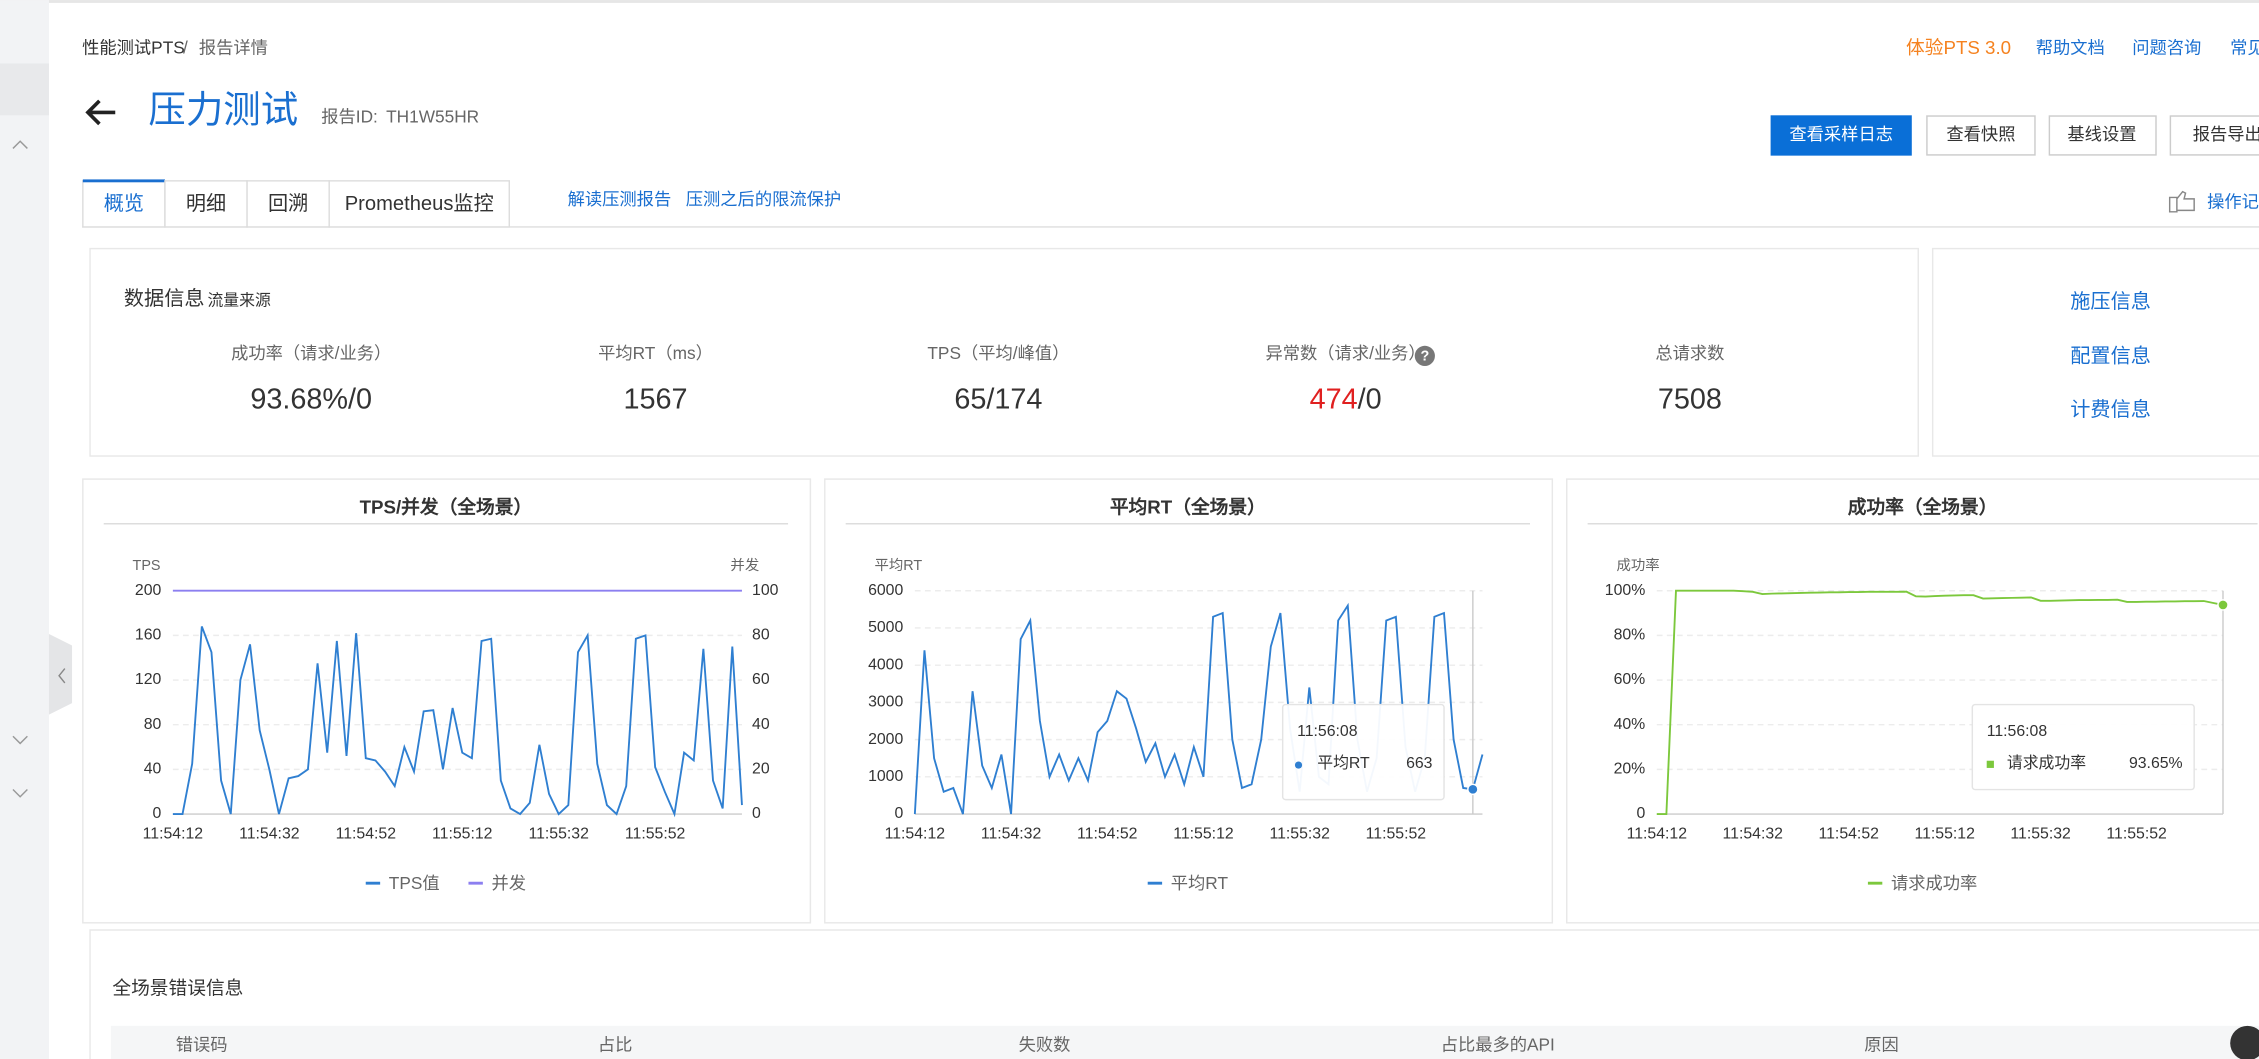 The width and height of the screenshot is (2259, 1059). Describe the element at coordinates (1630, 724) in the screenshot. I see `y-tick-label: 40%` at that location.